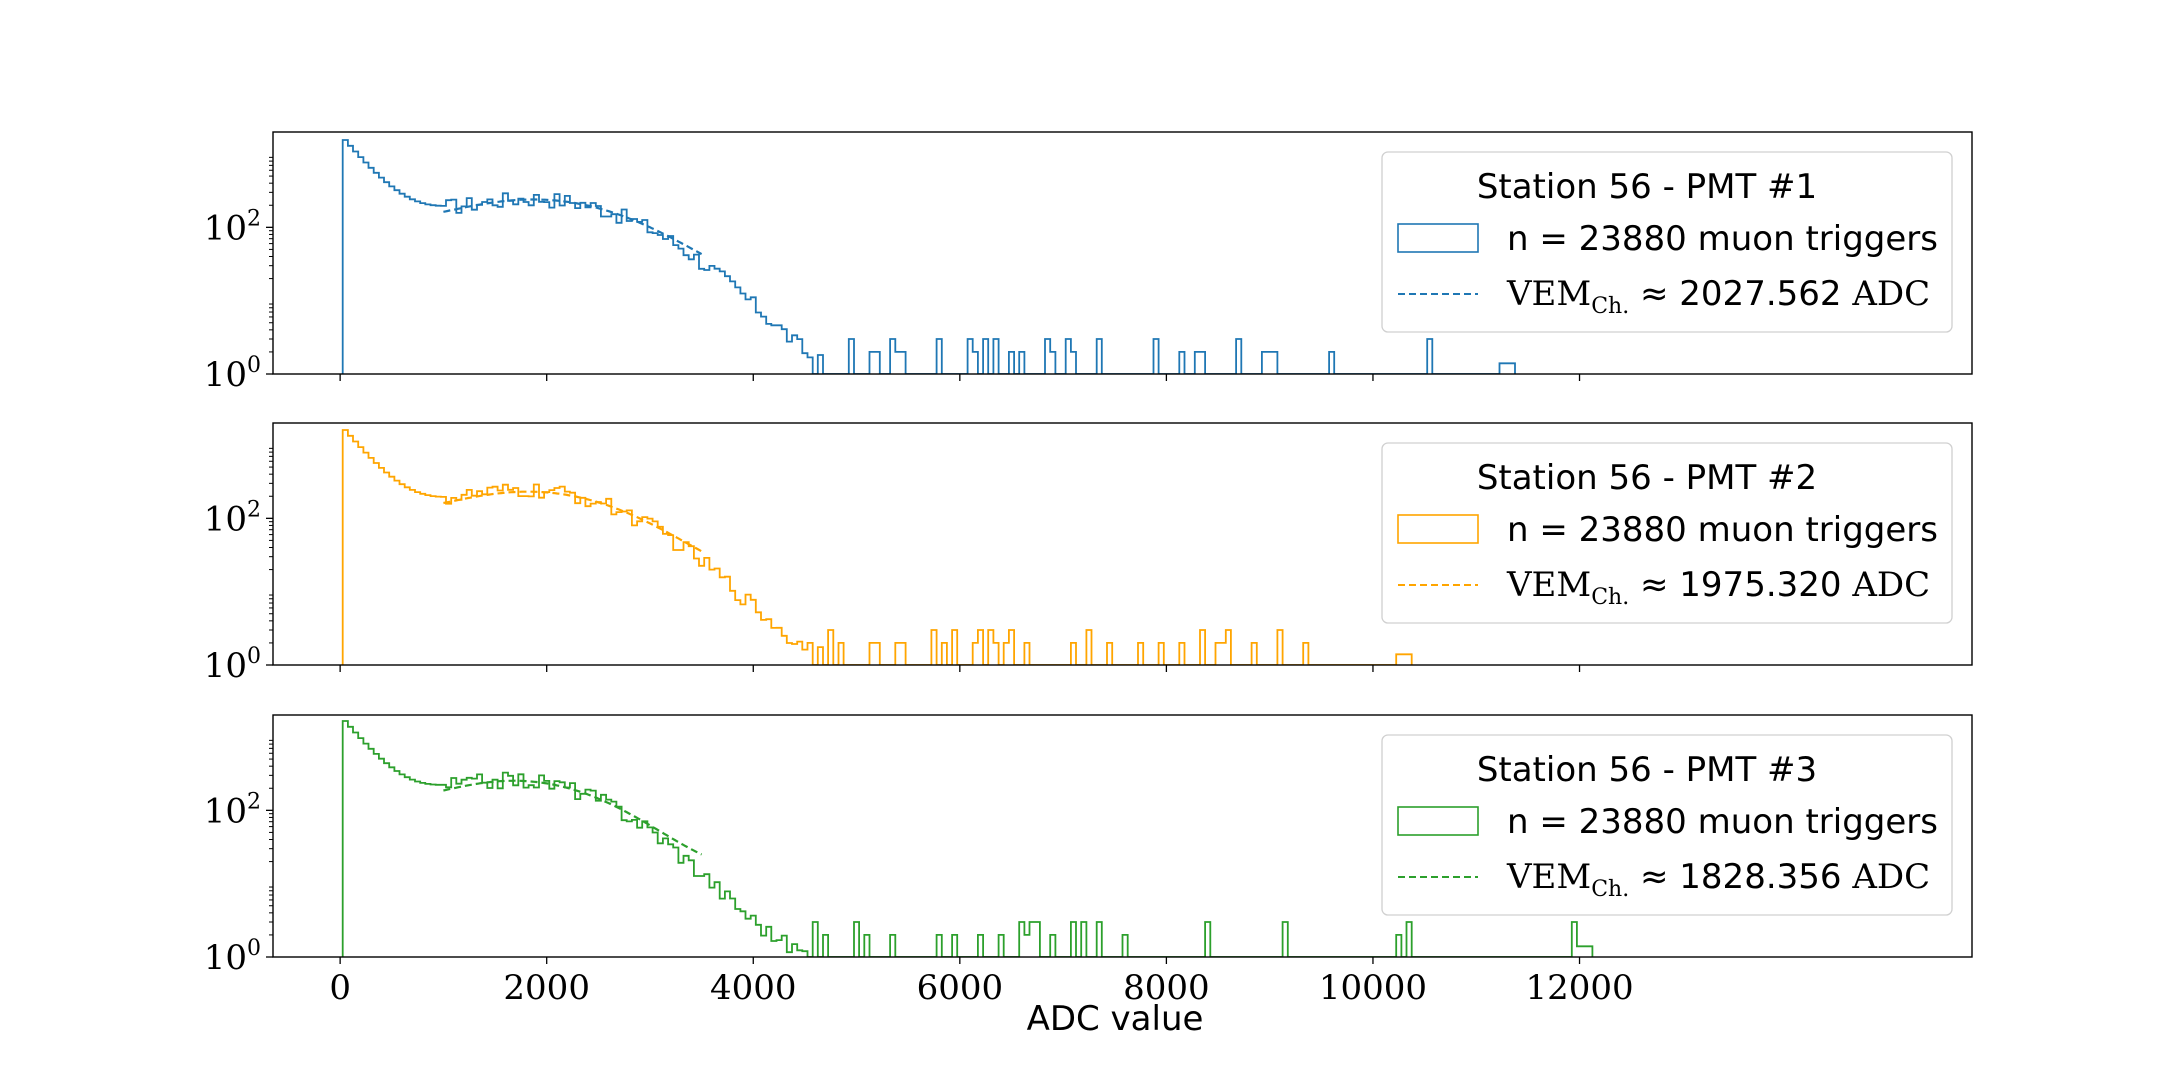  What do you see at coordinates (1647, 478) in the screenshot?
I see `legend-title: Station 56 - PMT #2` at bounding box center [1647, 478].